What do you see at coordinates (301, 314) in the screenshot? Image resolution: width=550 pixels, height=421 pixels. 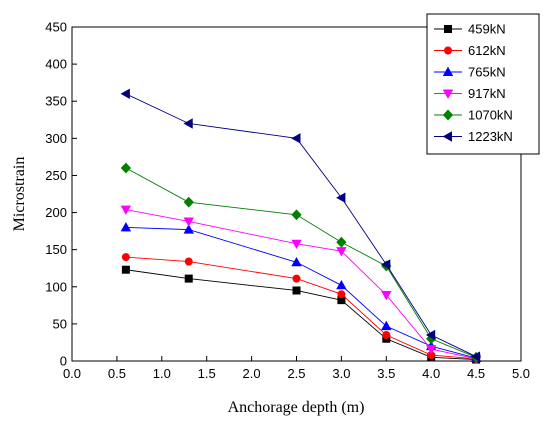 I see `series-line` at bounding box center [301, 314].